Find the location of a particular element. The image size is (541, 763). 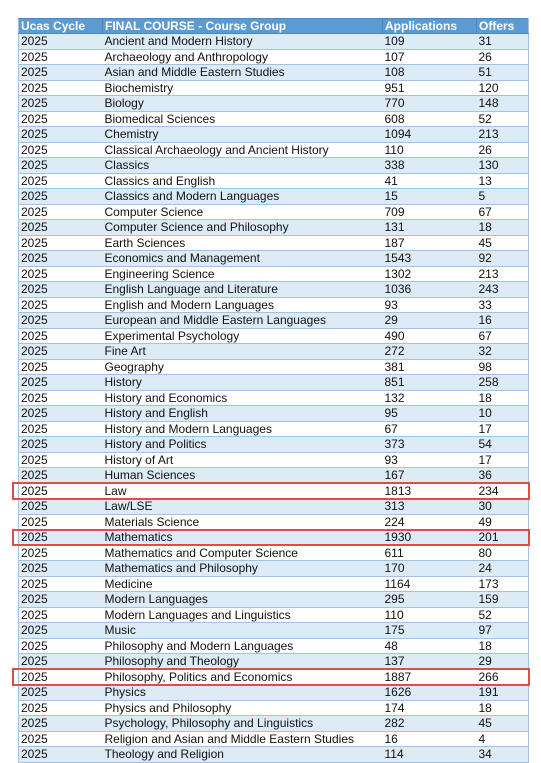

cell-applications: 608 is located at coordinates (429, 118).